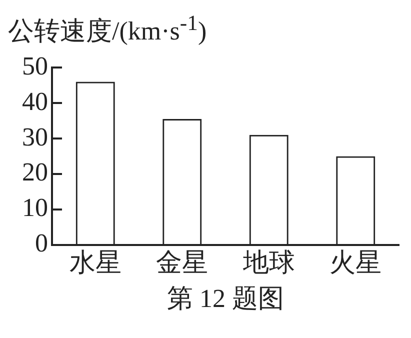  What do you see at coordinates (35, 207) in the screenshot?
I see `y-tick-label: 10` at bounding box center [35, 207].